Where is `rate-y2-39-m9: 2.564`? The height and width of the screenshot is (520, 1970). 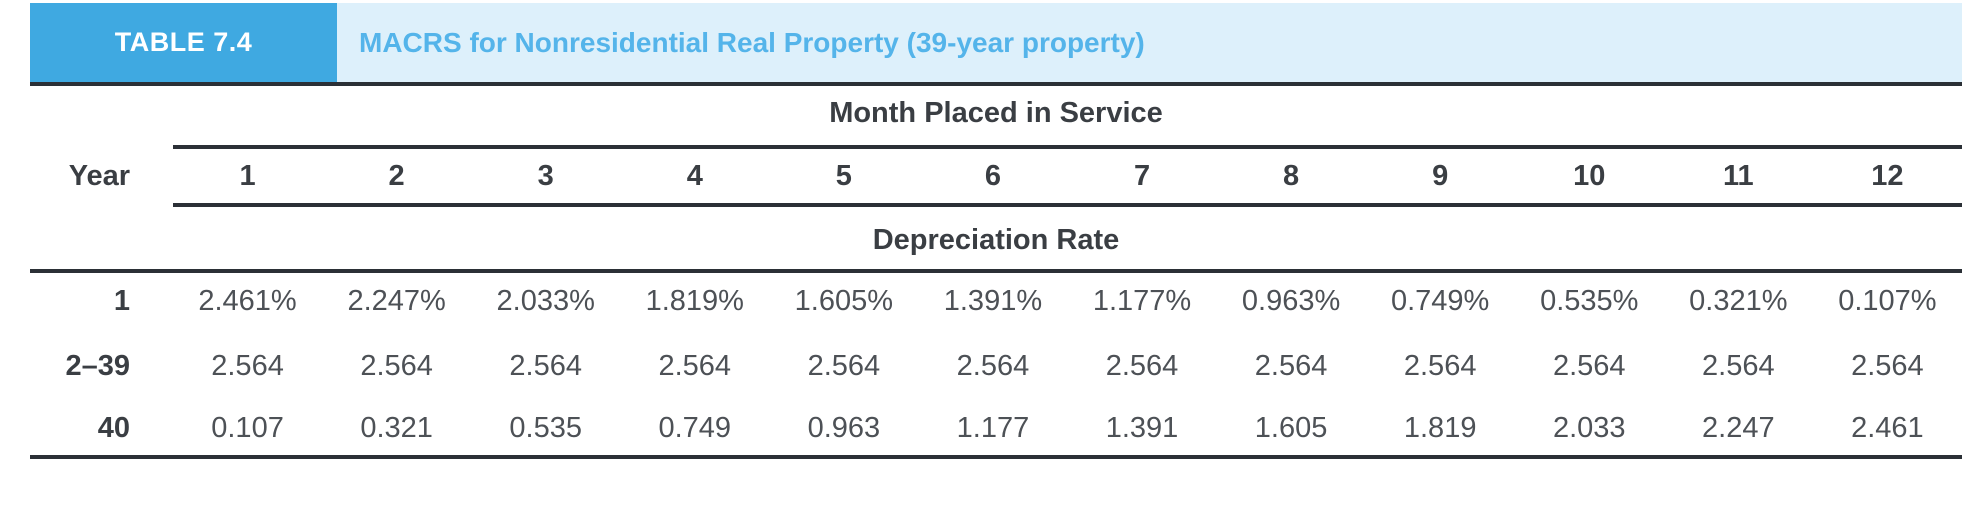
rate-y2-39-m9: 2.564 is located at coordinates (1440, 366).